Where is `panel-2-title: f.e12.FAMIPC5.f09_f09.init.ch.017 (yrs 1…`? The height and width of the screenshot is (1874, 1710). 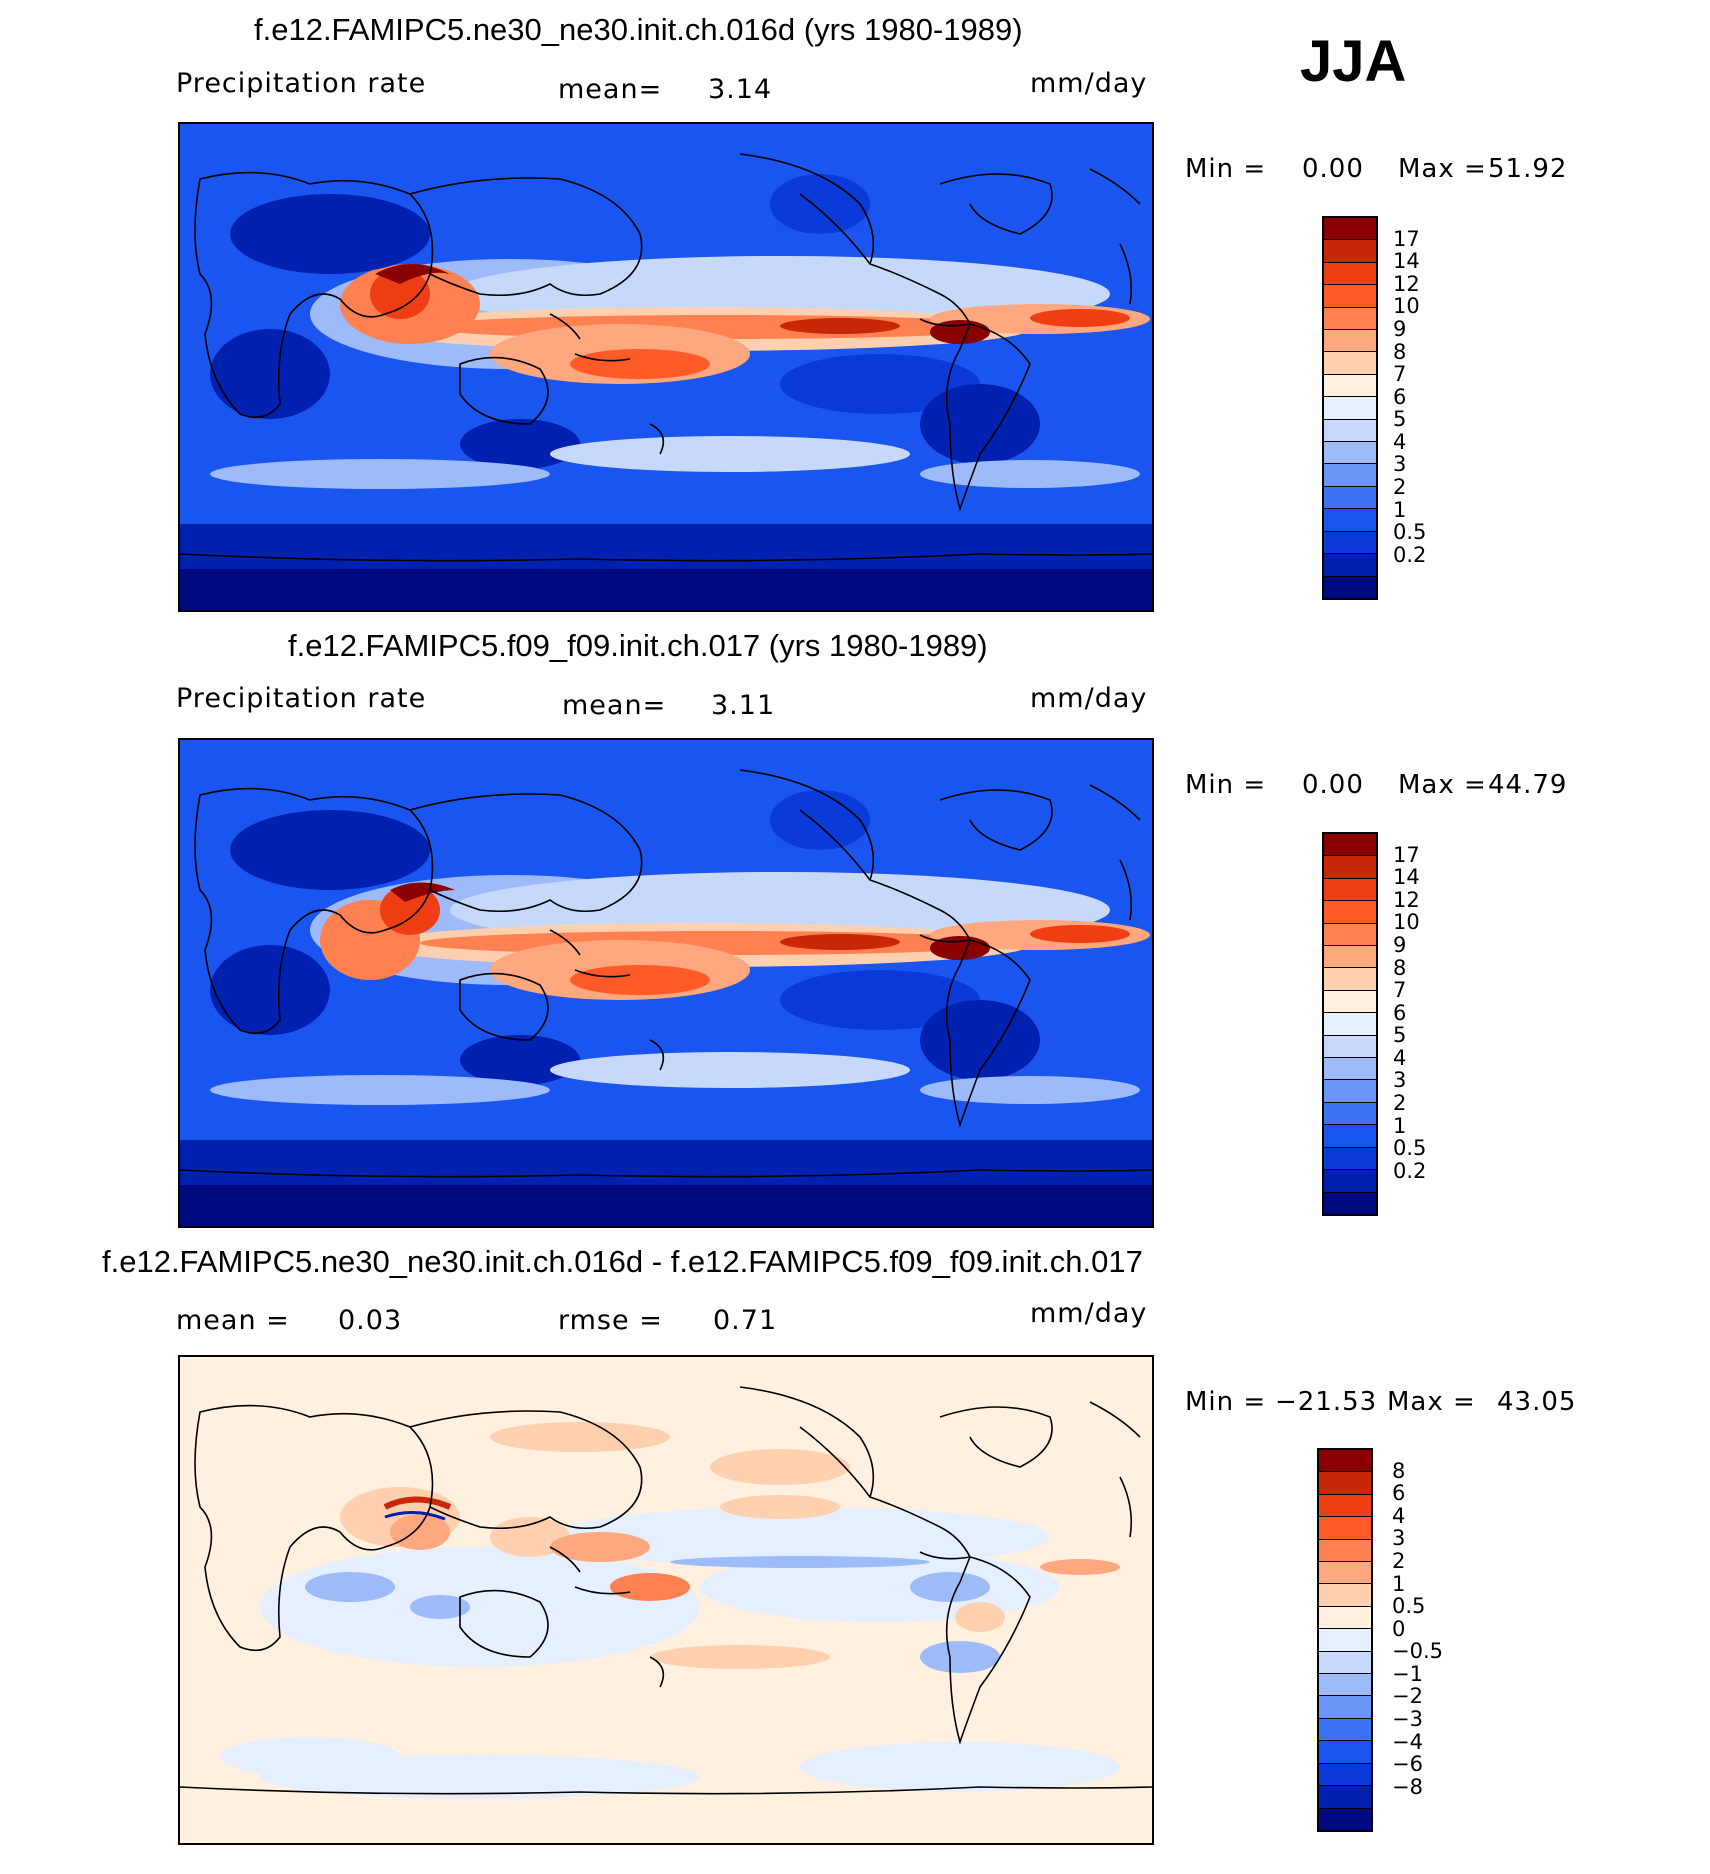 panel-2-title: f.e12.FAMIPC5.f09_f09.init.ch.017 (yrs 1… is located at coordinates (638, 645).